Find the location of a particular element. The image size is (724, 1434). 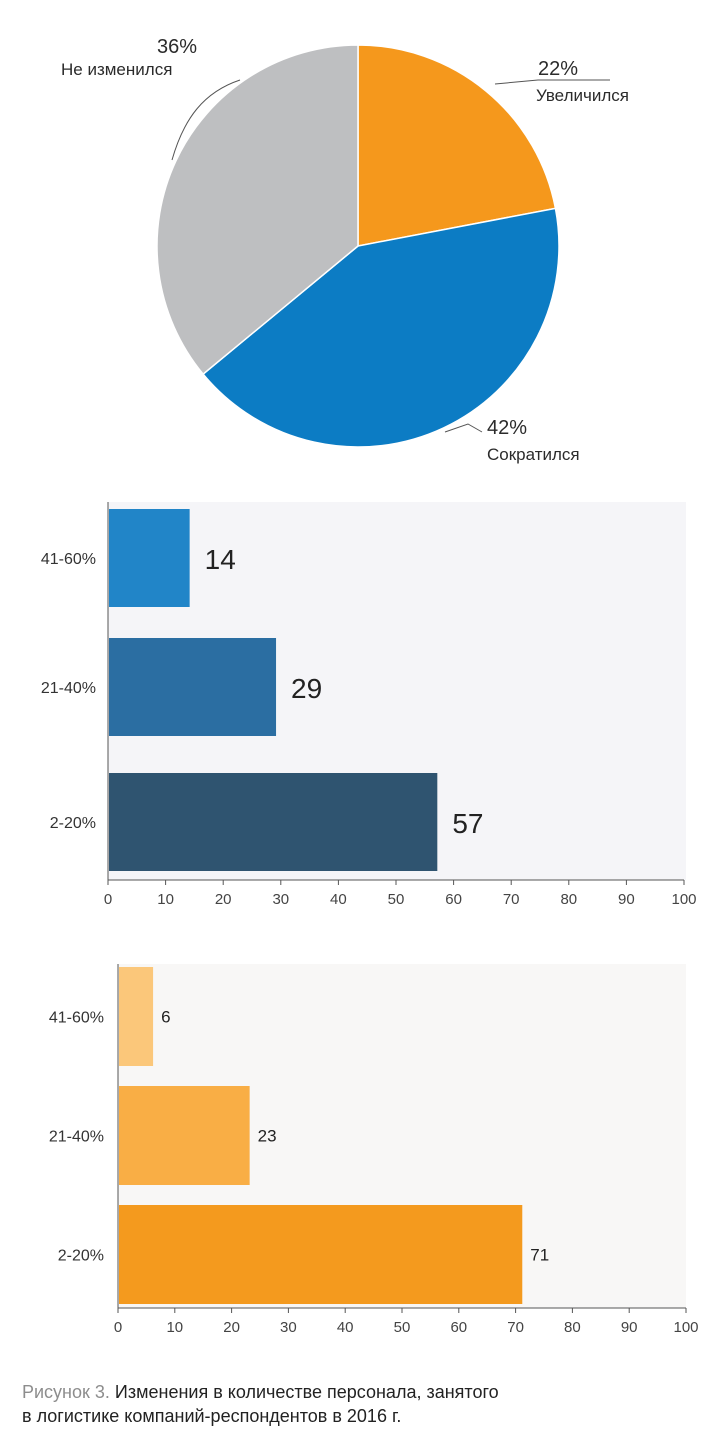

value-label: 57 is located at coordinates (467, 823).